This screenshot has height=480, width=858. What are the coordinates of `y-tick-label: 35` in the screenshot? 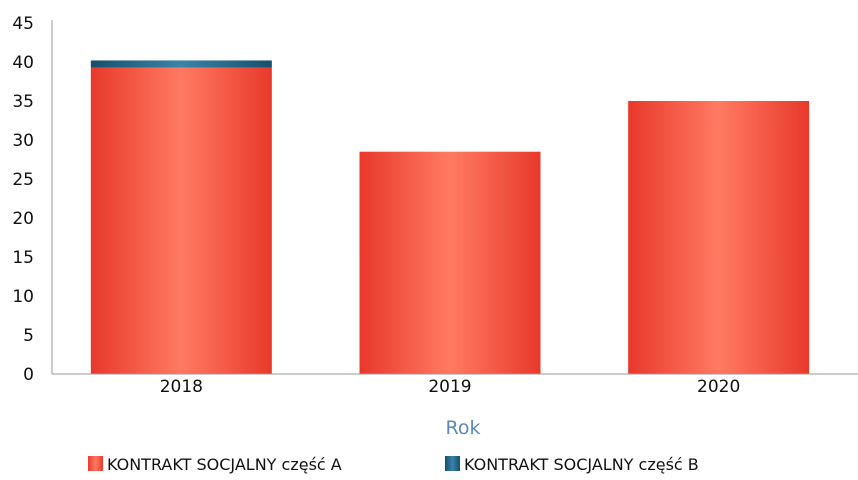 It's located at (23, 102).